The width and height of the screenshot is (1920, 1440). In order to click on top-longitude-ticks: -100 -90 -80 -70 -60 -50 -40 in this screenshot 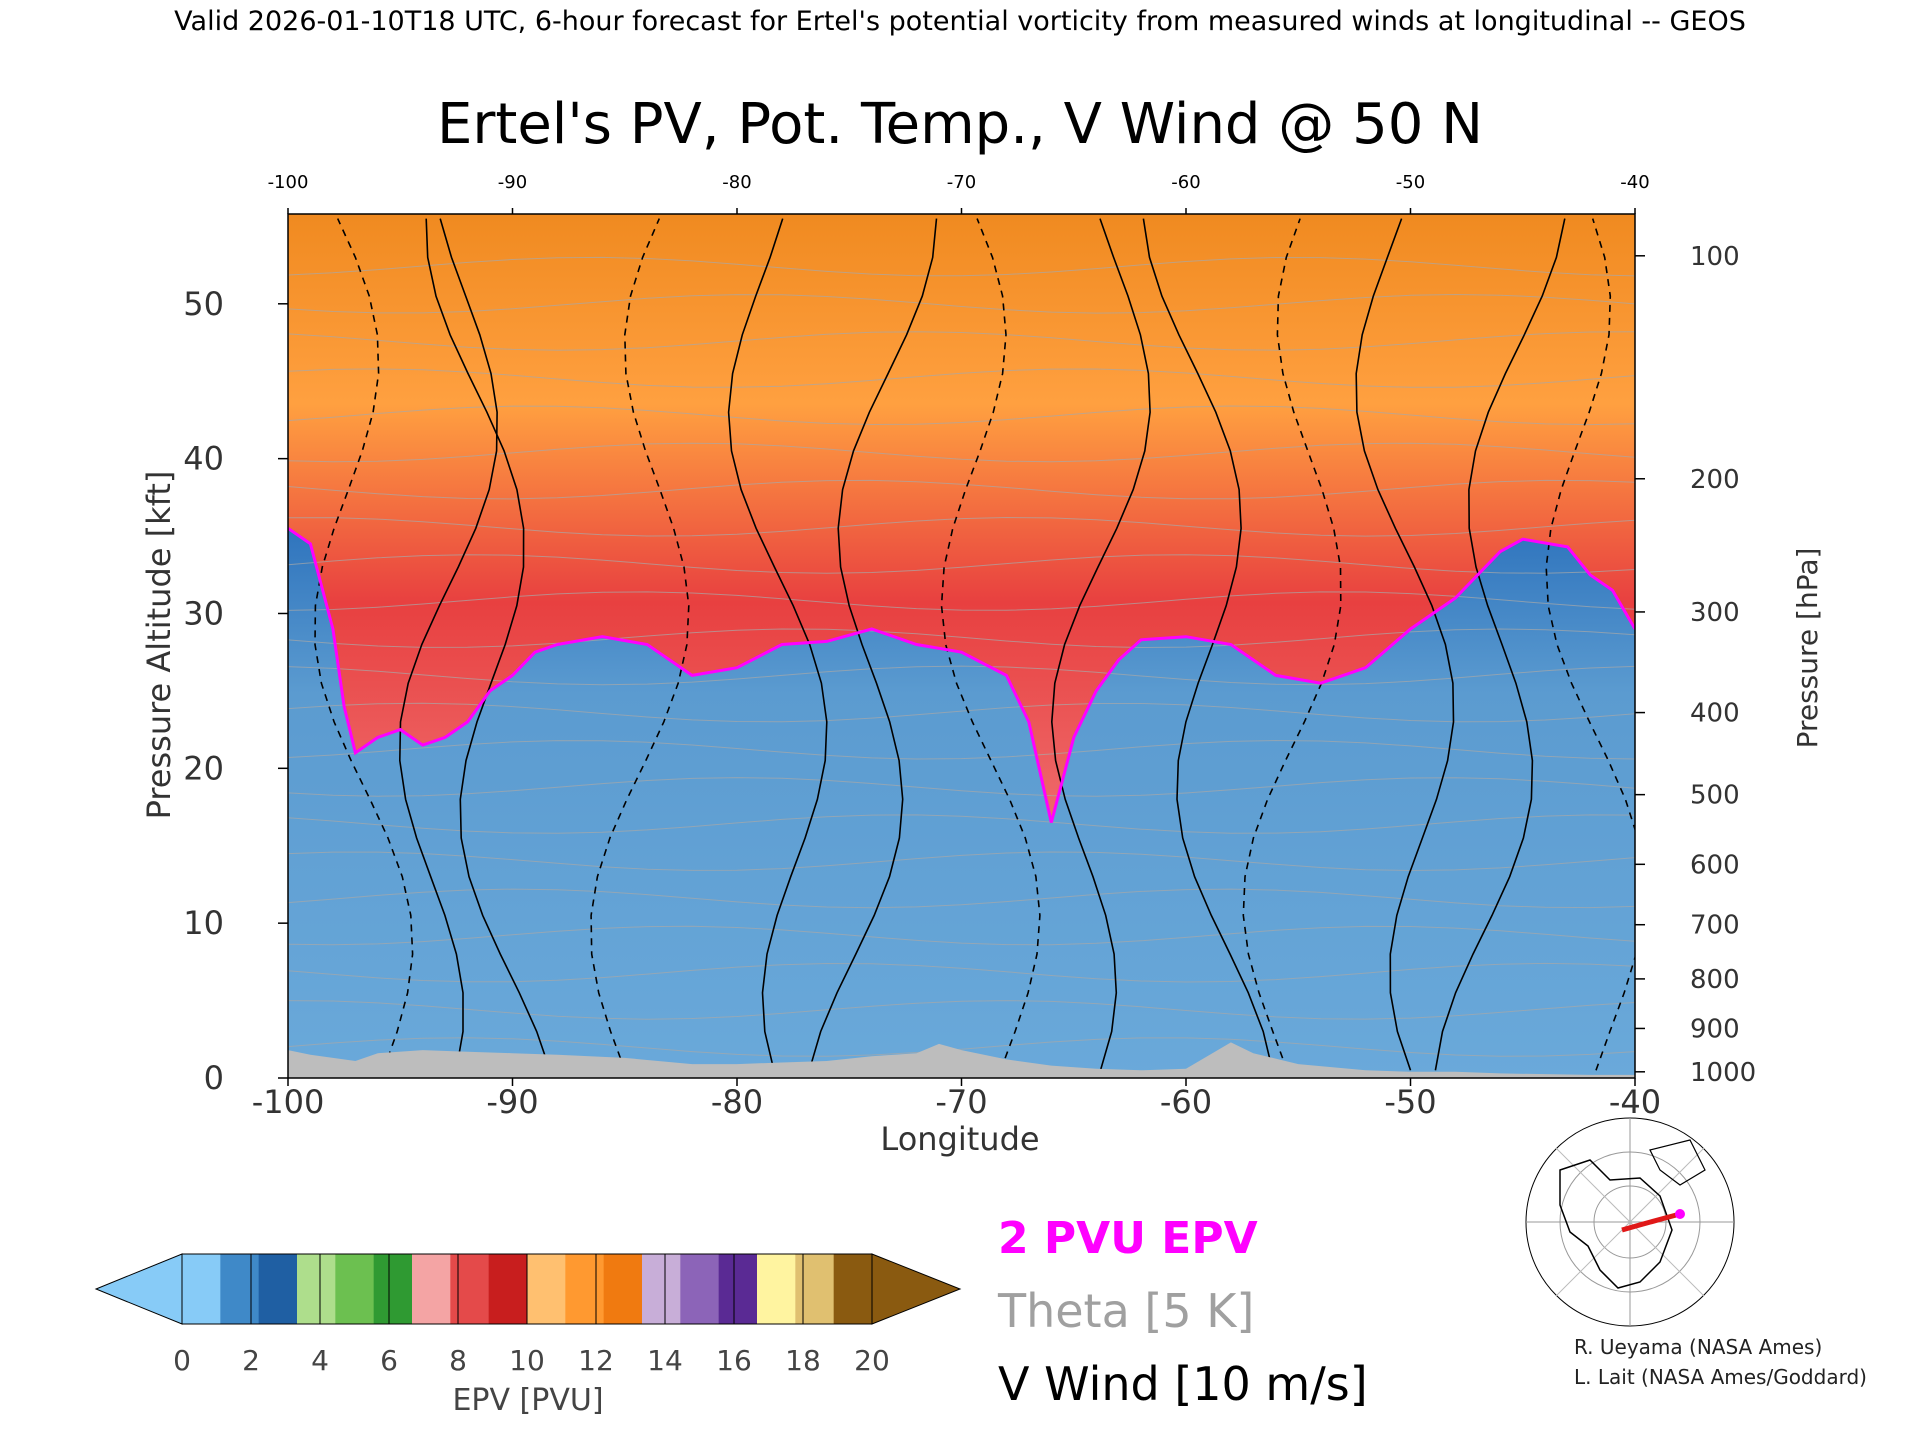, I will do `click(959, 193)`.